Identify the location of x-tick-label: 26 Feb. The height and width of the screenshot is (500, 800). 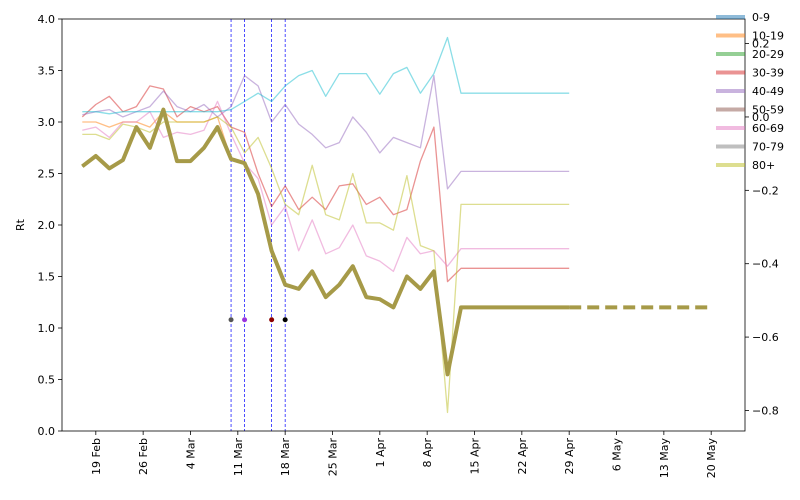
(143, 456).